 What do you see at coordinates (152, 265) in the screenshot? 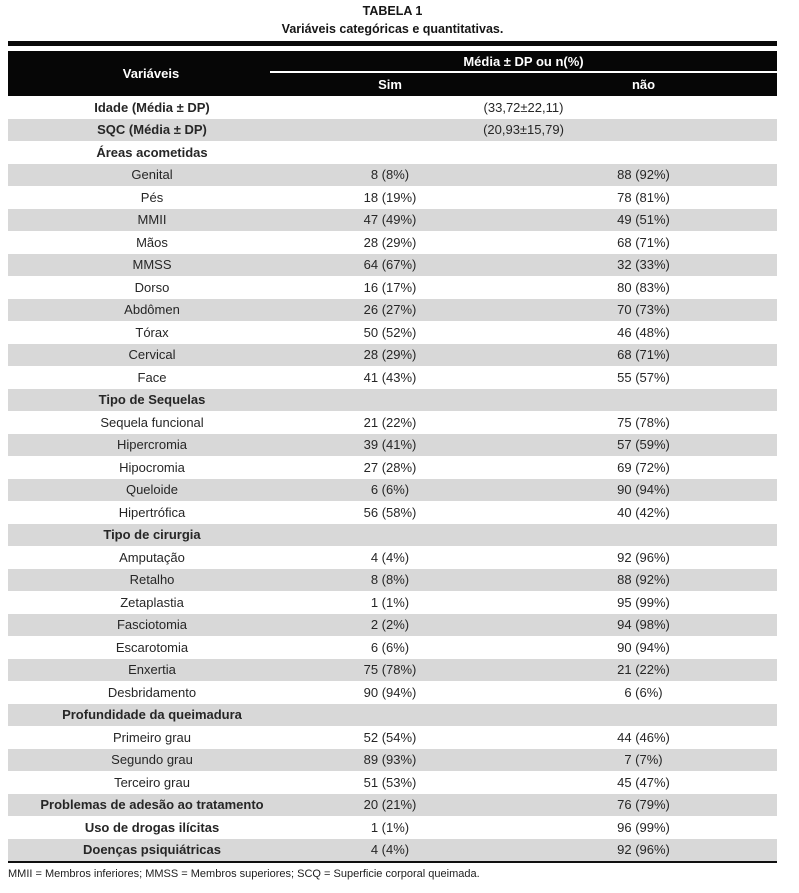
I see `row-label: MMSS` at bounding box center [152, 265].